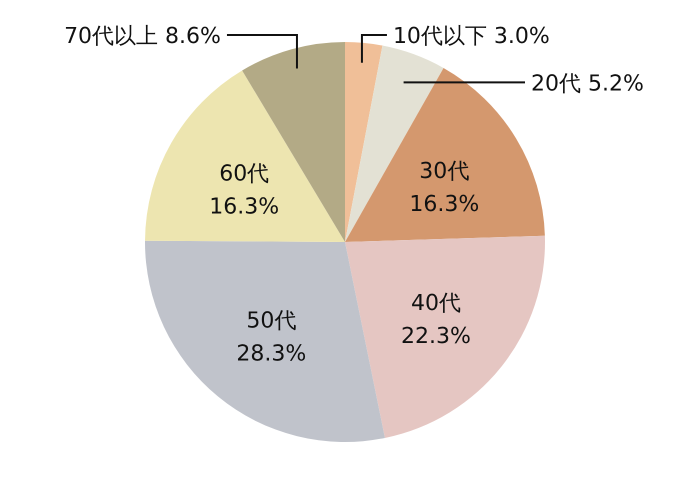 The height and width of the screenshot is (485, 690). Describe the element at coordinates (244, 174) in the screenshot. I see `slice-label: 60代` at that location.